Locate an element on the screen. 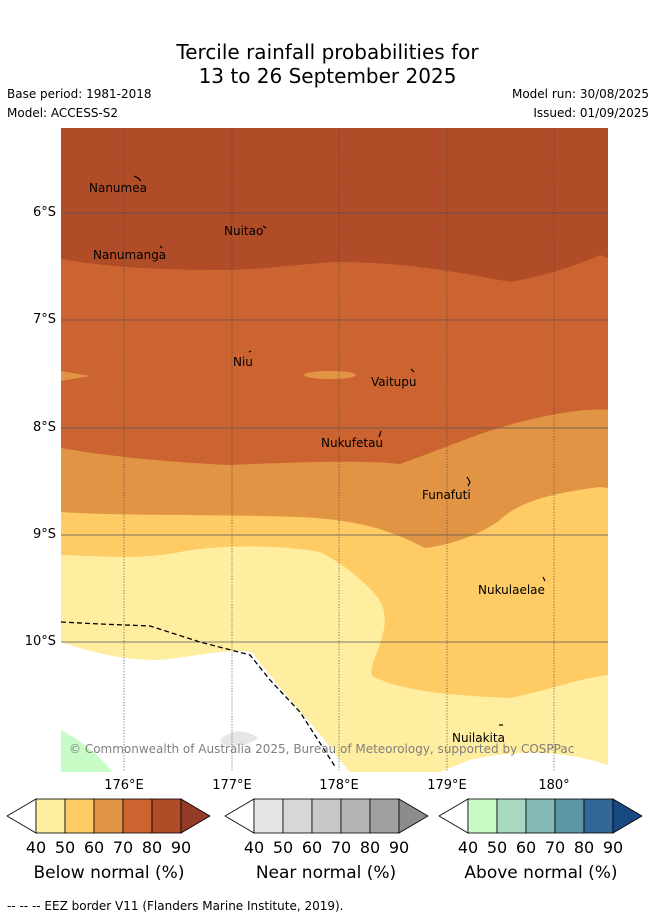  zone-no-dominant is located at coordinates (205, 707).